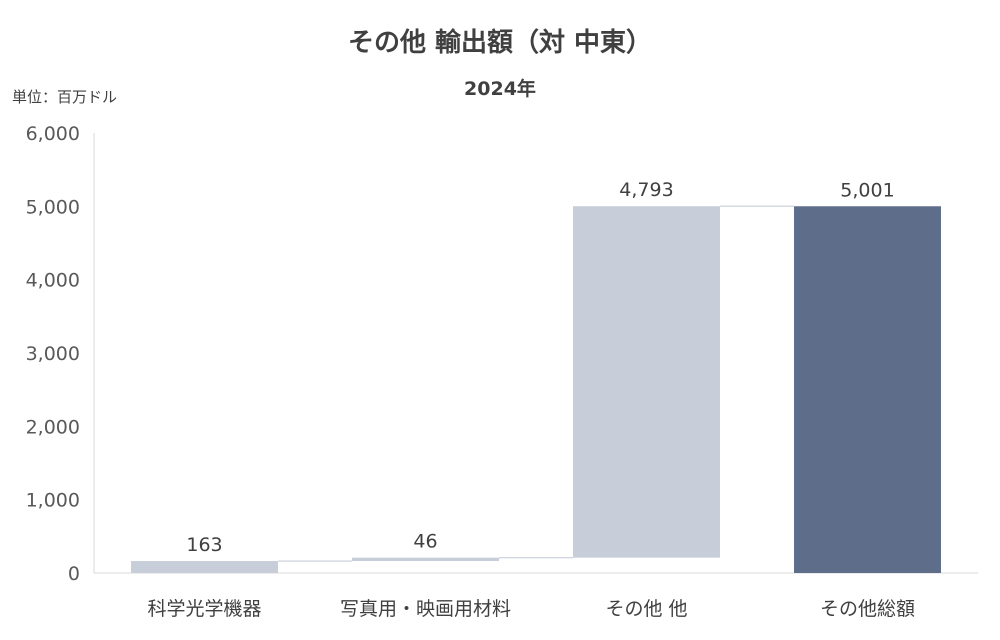 The image size is (1000, 640). What do you see at coordinates (65, 97) in the screenshot?
I see `unit-label: 単位：百万ドル` at bounding box center [65, 97].